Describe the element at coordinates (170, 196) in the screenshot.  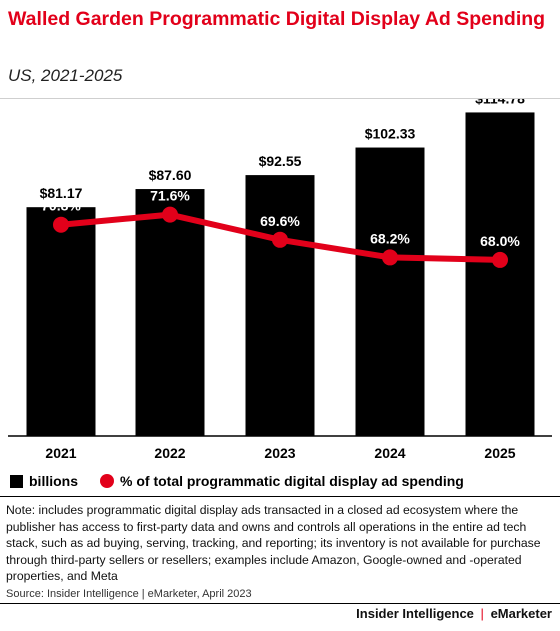
I see `line-value-label: 71.6%` at that location.